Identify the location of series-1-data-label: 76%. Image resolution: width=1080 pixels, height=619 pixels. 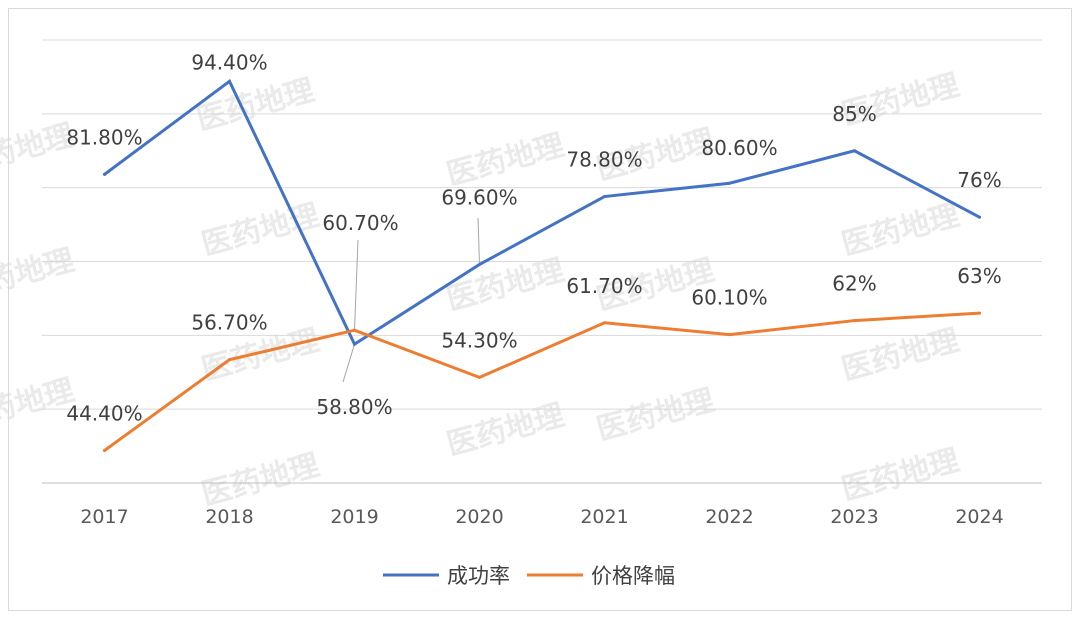
(979, 180).